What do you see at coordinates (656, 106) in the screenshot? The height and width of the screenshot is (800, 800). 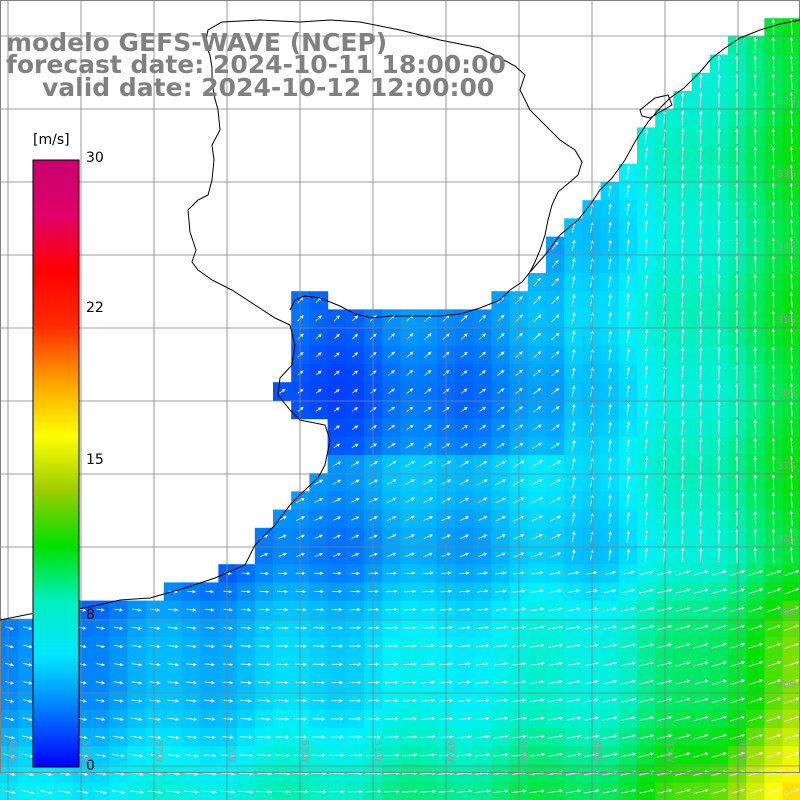 I see `lagoon-outline` at bounding box center [656, 106].